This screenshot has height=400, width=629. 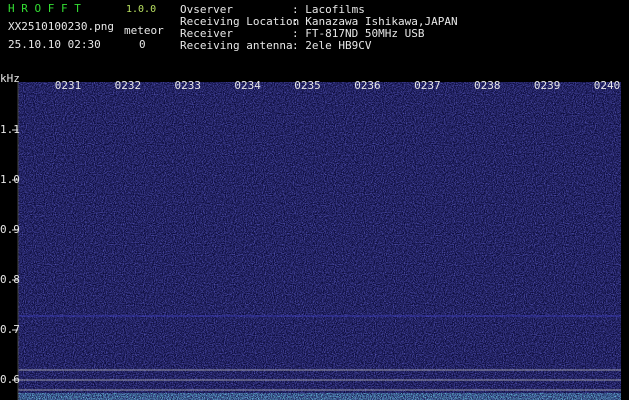 I want to click on filename: XX2510100230.png, so click(x=61, y=26).